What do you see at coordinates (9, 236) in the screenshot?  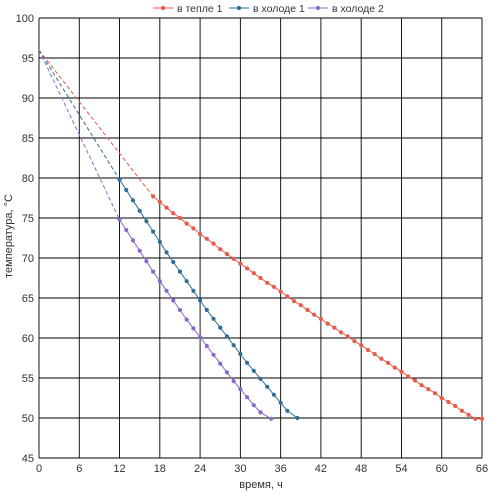 I see `y-axis-label: температура, °С` at bounding box center [9, 236].